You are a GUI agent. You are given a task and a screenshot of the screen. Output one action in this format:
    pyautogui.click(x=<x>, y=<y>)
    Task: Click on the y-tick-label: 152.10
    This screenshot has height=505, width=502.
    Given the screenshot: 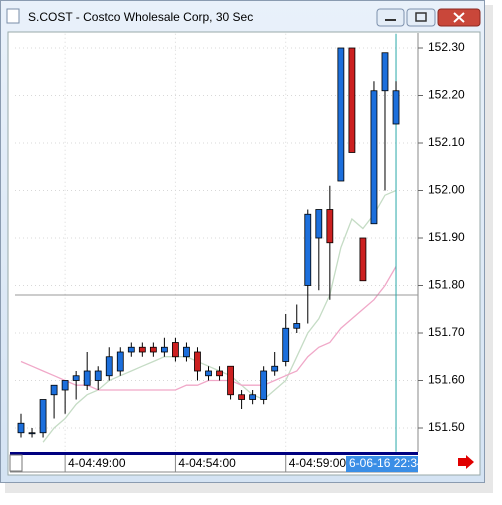 What is the action you would take?
    pyautogui.click(x=446, y=142)
    